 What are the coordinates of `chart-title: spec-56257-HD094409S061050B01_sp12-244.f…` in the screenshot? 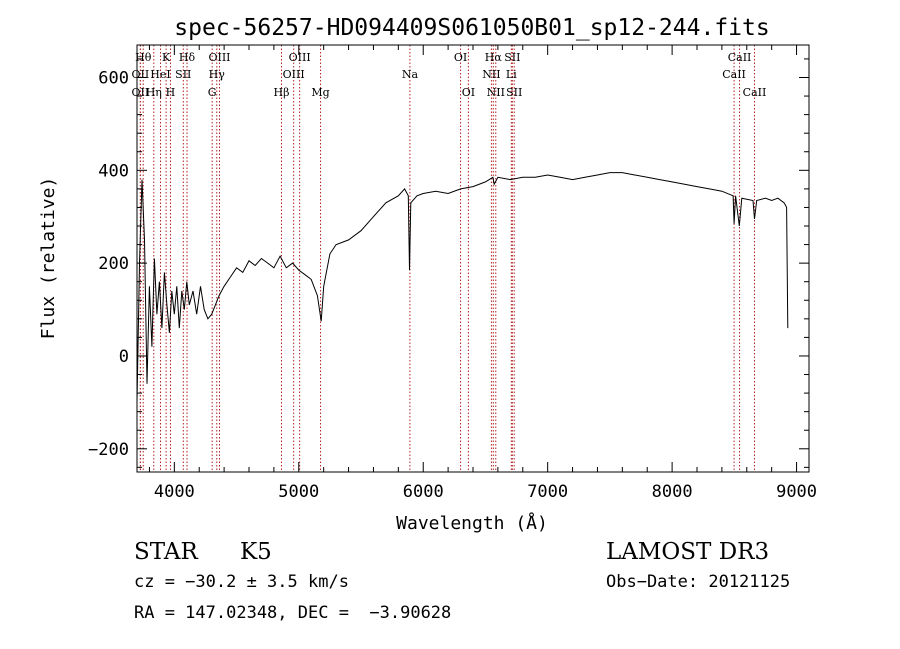 It's located at (471, 28).